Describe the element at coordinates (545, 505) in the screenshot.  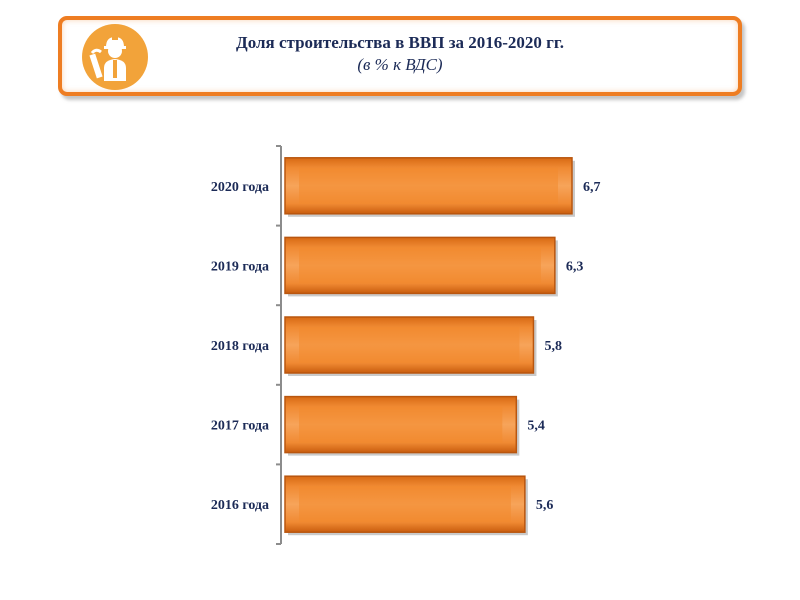
I see `data-label: 5,6` at that location.